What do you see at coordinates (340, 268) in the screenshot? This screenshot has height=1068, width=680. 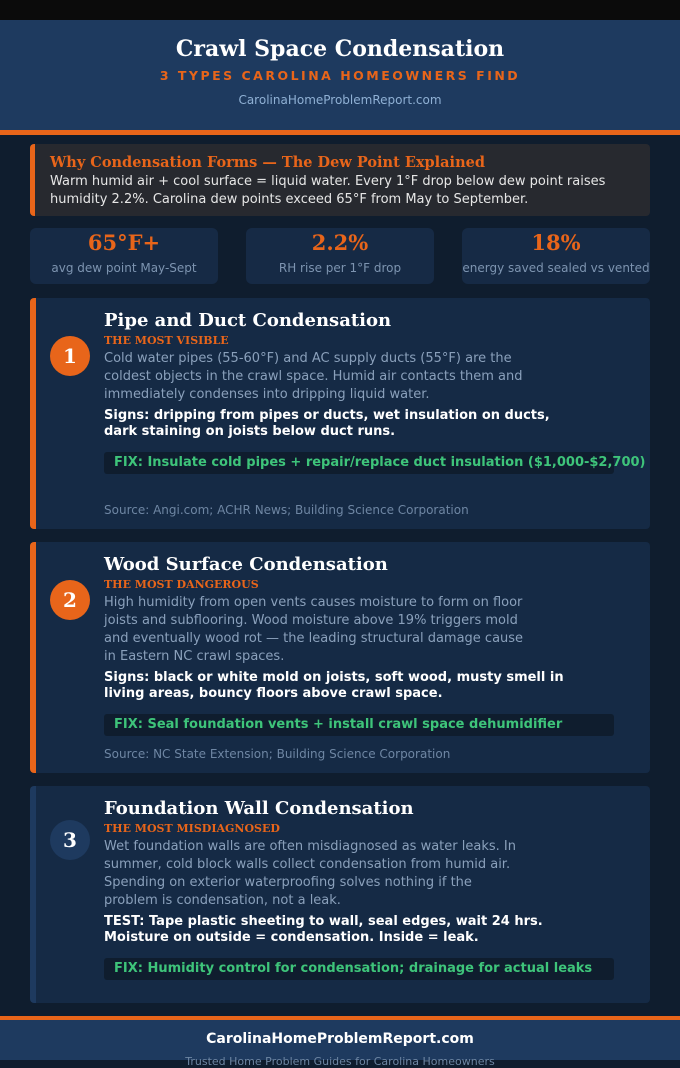 I see `stat-label: RH rise per 1°F drop` at bounding box center [340, 268].